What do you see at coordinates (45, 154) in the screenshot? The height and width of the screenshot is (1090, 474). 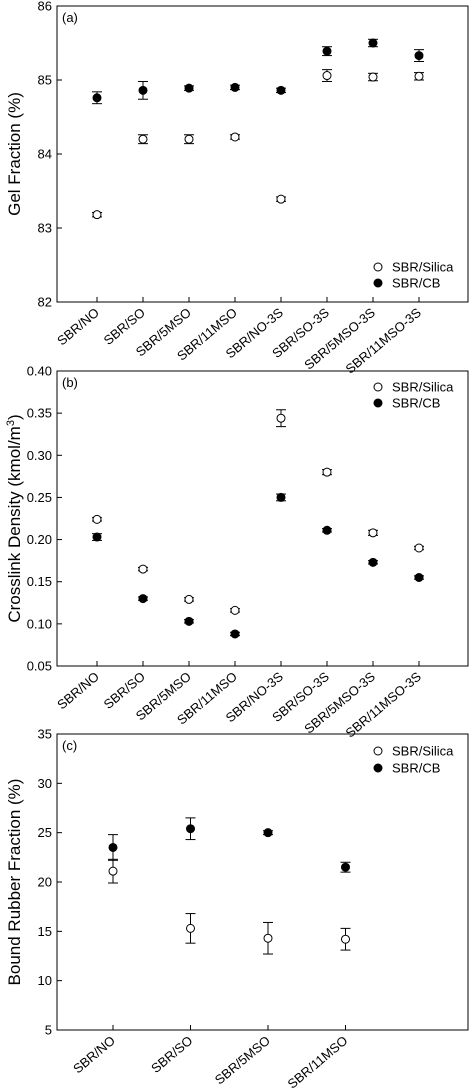 I see `y-tick-label: 84` at bounding box center [45, 154].